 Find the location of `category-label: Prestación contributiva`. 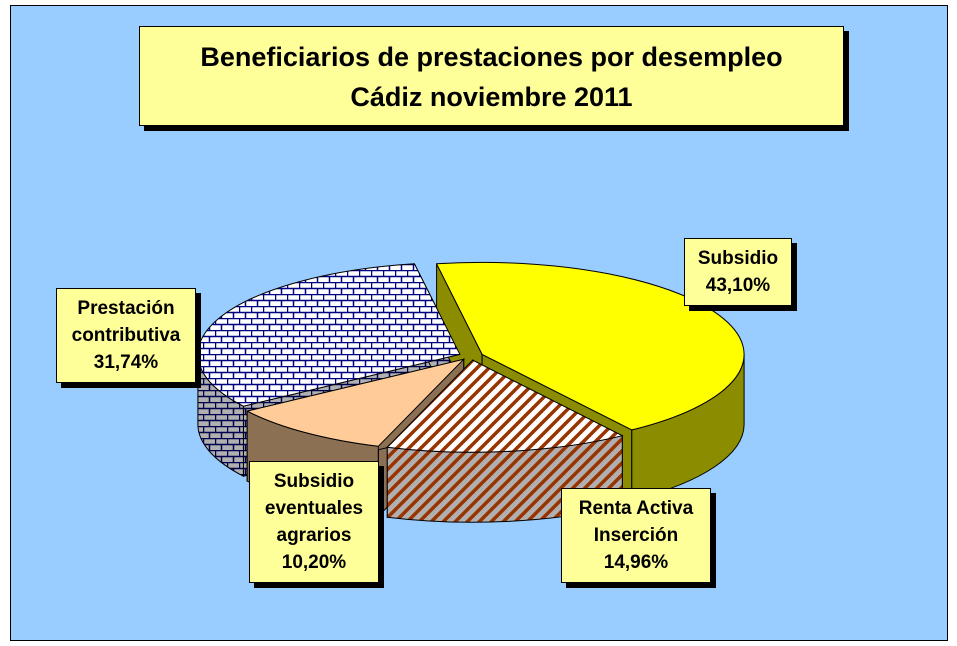

category-label: Prestación contributiva is located at coordinates (126, 322).